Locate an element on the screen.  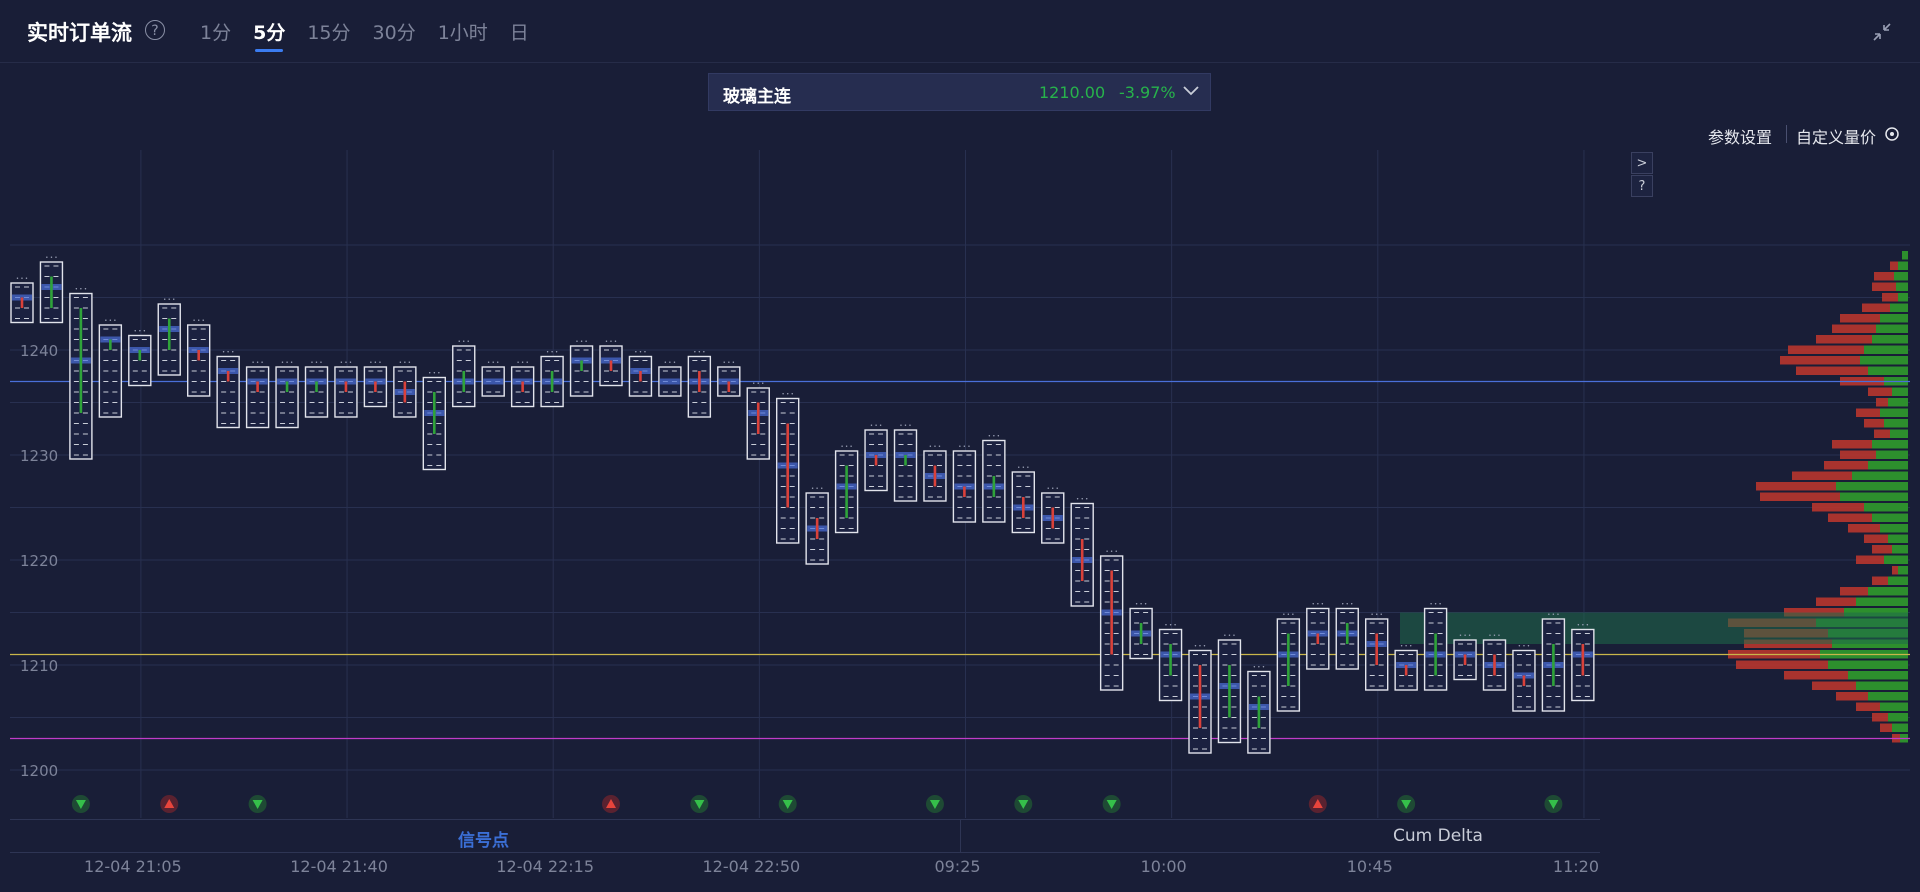
help-icon: ? is located at coordinates (155, 30).